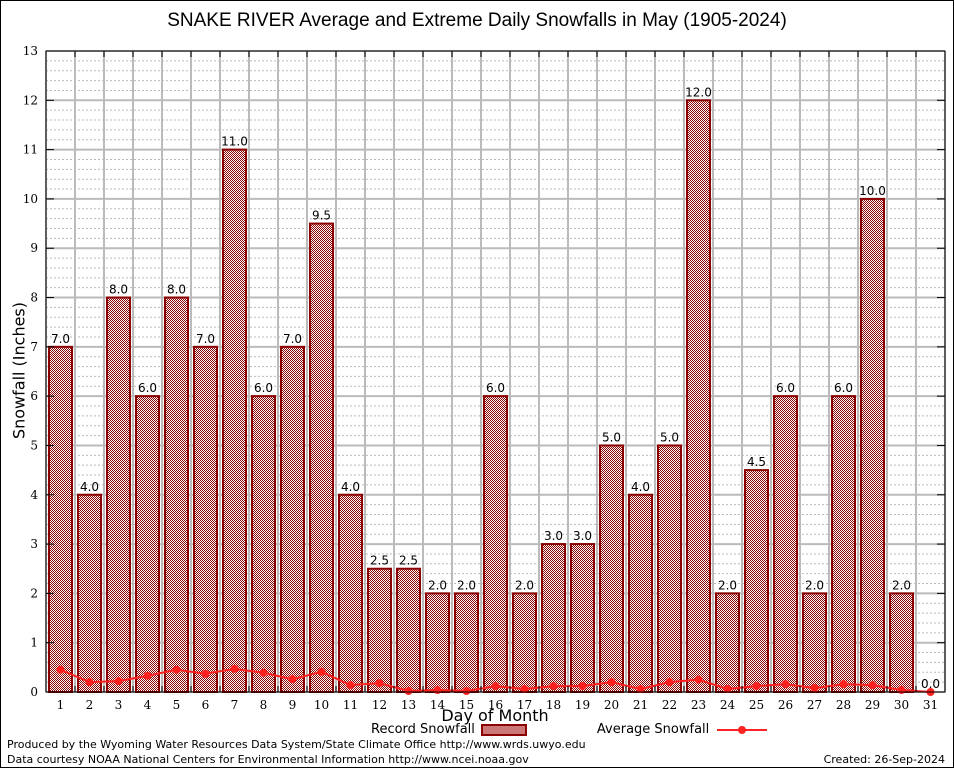 This screenshot has height=768, width=954. Describe the element at coordinates (901, 705) in the screenshot. I see `x-tick-label: 30` at that location.